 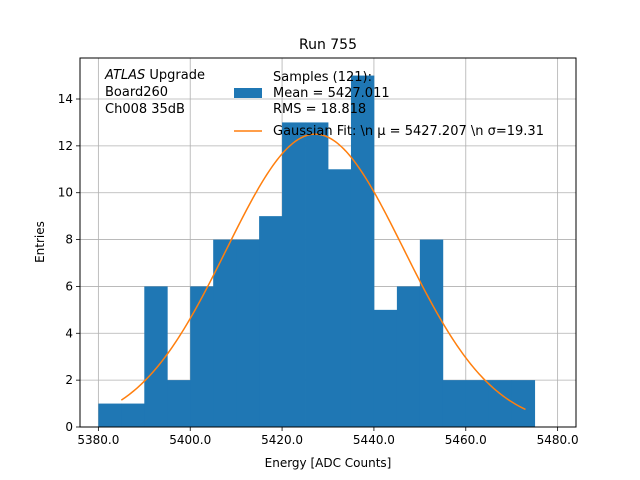 I want to click on annotation-text: Ch008 35dB, so click(x=145, y=109).